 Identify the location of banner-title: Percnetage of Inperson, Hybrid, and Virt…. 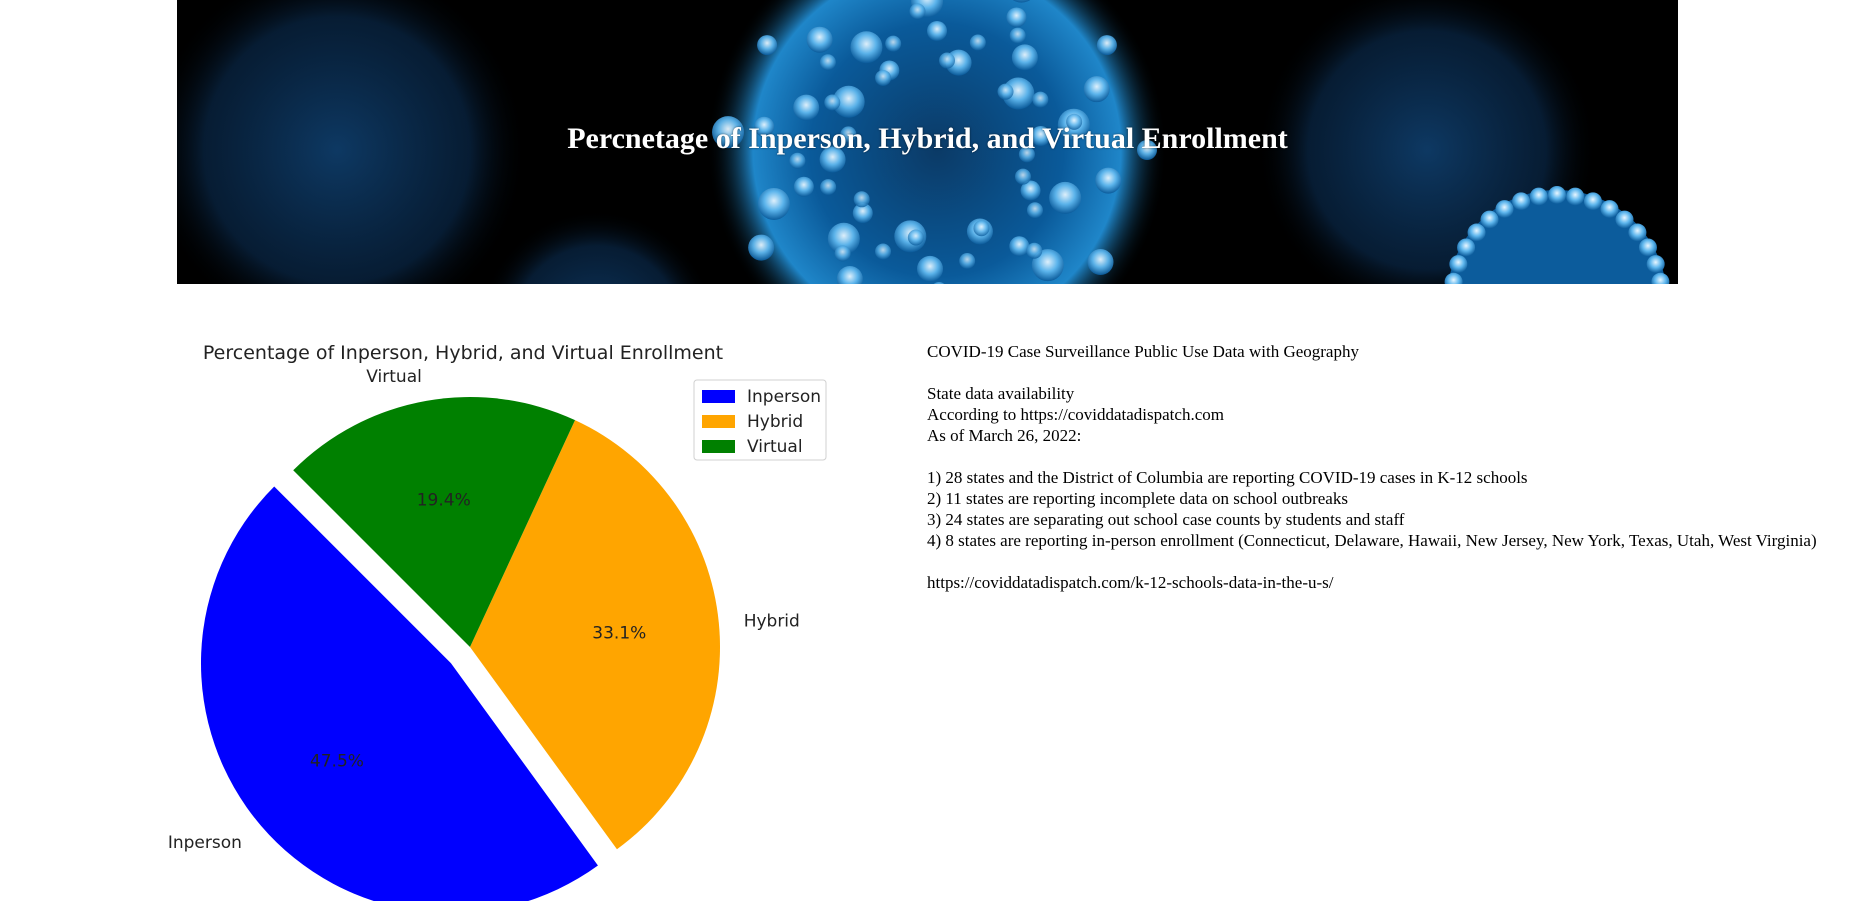
(927, 138).